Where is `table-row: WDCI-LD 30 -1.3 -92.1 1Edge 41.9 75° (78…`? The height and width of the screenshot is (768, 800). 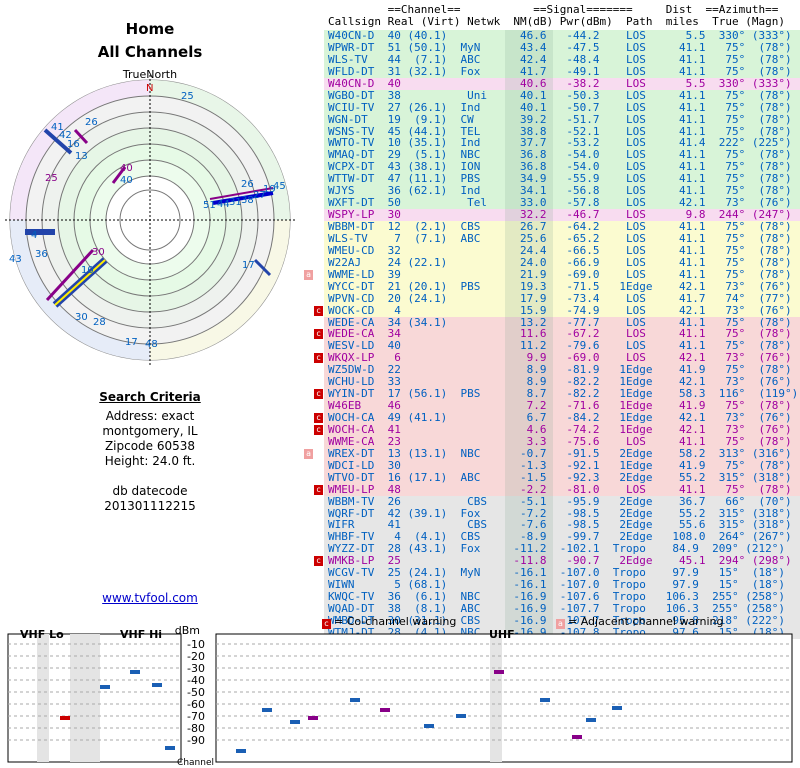
table-row: WDCI-LD 30 -1.3 -92.1 1Edge 41.9 75° (78… is located at coordinates (550, 465).